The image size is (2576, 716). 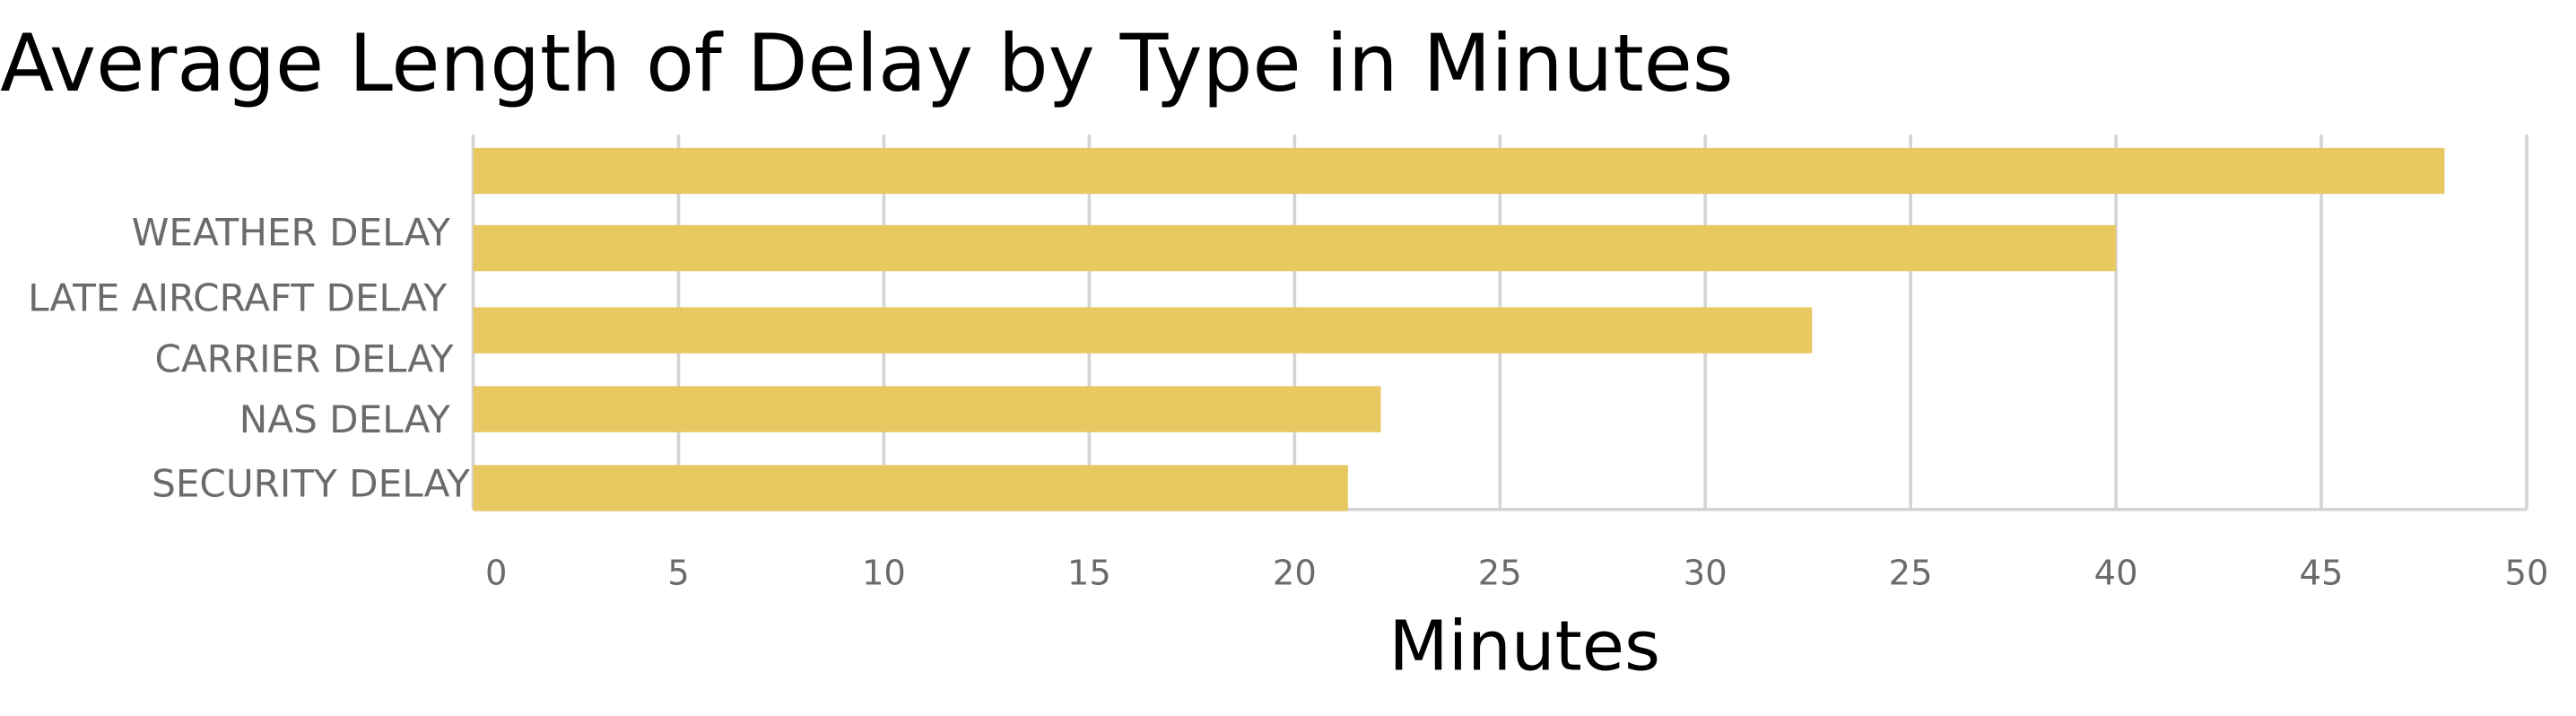 I want to click on x-tick-label: 30, so click(x=1705, y=574).